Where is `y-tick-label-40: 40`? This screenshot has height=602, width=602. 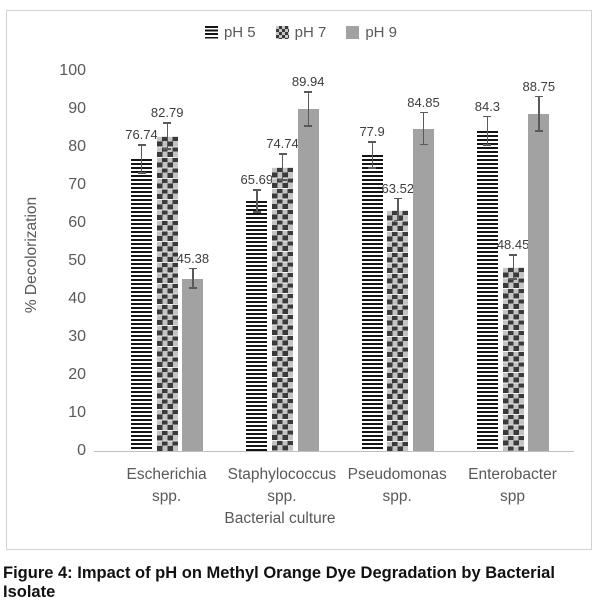 y-tick-label-40: 40 is located at coordinates (77, 298).